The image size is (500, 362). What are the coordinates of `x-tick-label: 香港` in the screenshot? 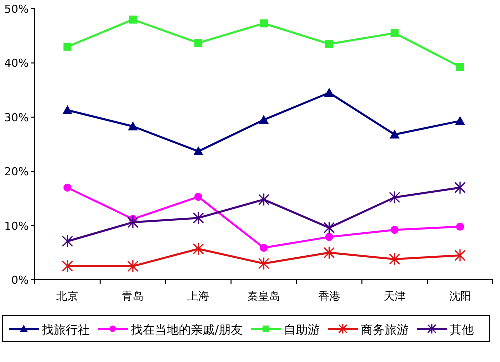 It's located at (329, 296).